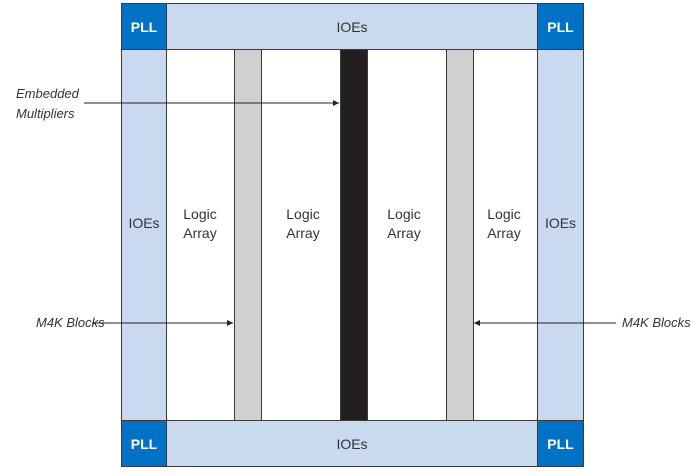  What do you see at coordinates (70, 322) in the screenshot?
I see `m4k-blocks-label-left: M4K Blocks` at bounding box center [70, 322].